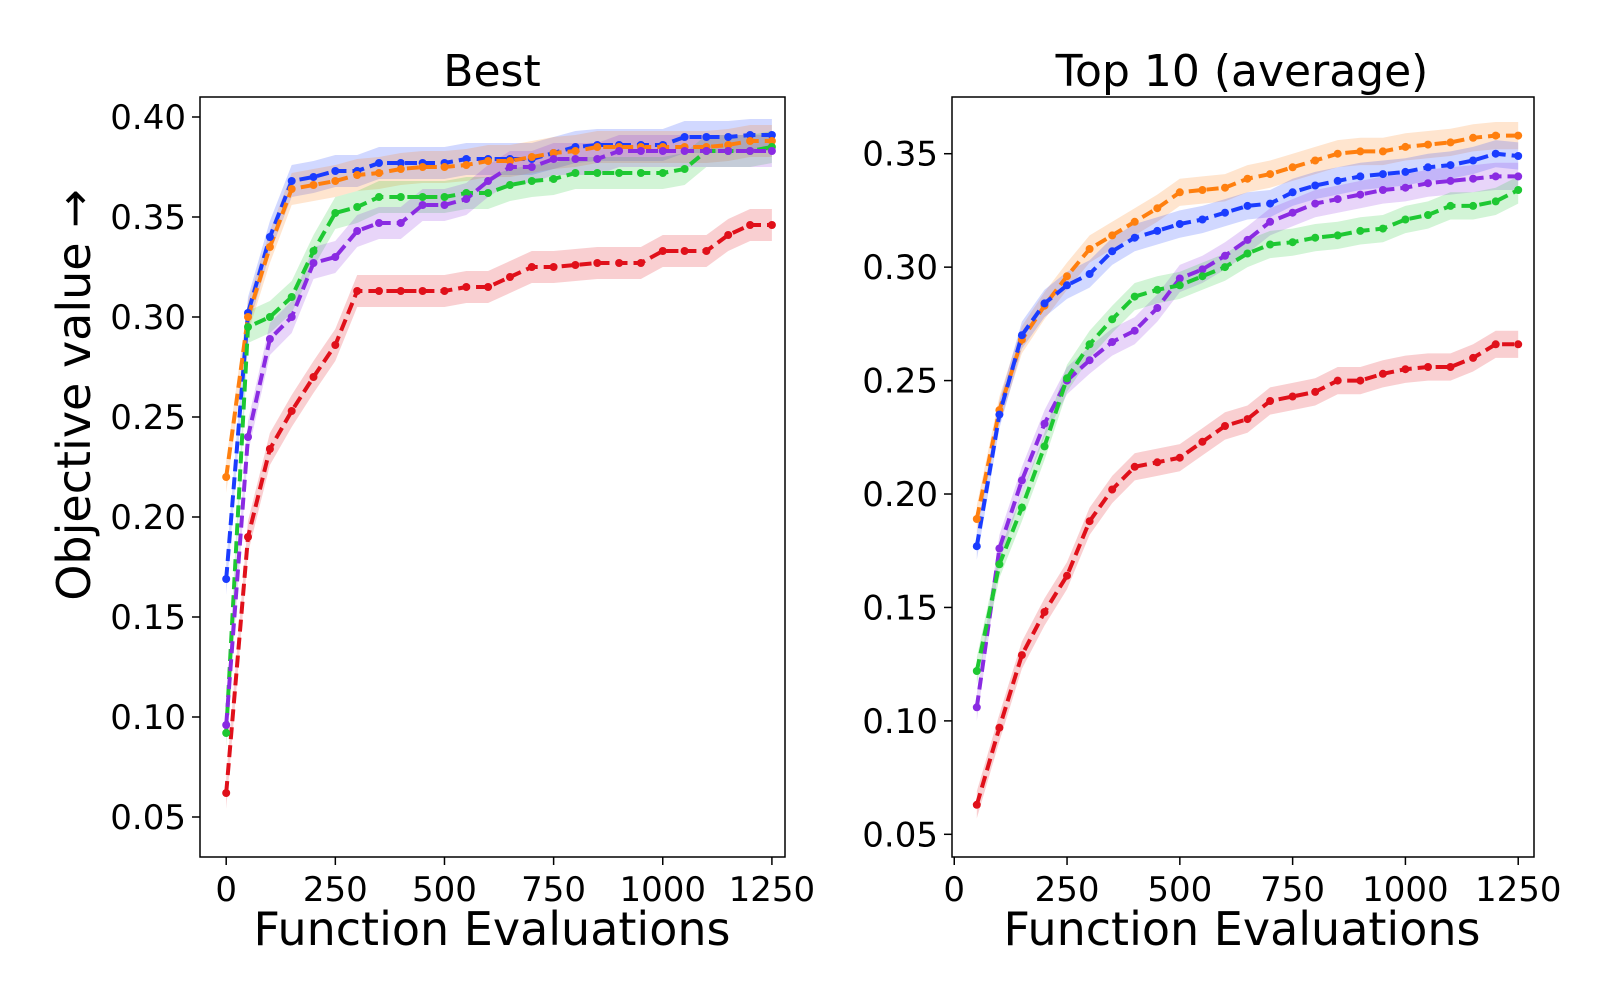 Image resolution: width=1600 pixels, height=1000 pixels. I want to click on y-tick-label: 0.30, so click(148, 318).